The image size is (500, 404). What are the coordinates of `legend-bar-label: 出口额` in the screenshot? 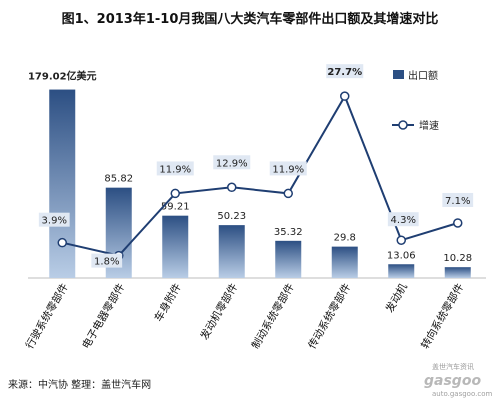 It's located at (423, 75).